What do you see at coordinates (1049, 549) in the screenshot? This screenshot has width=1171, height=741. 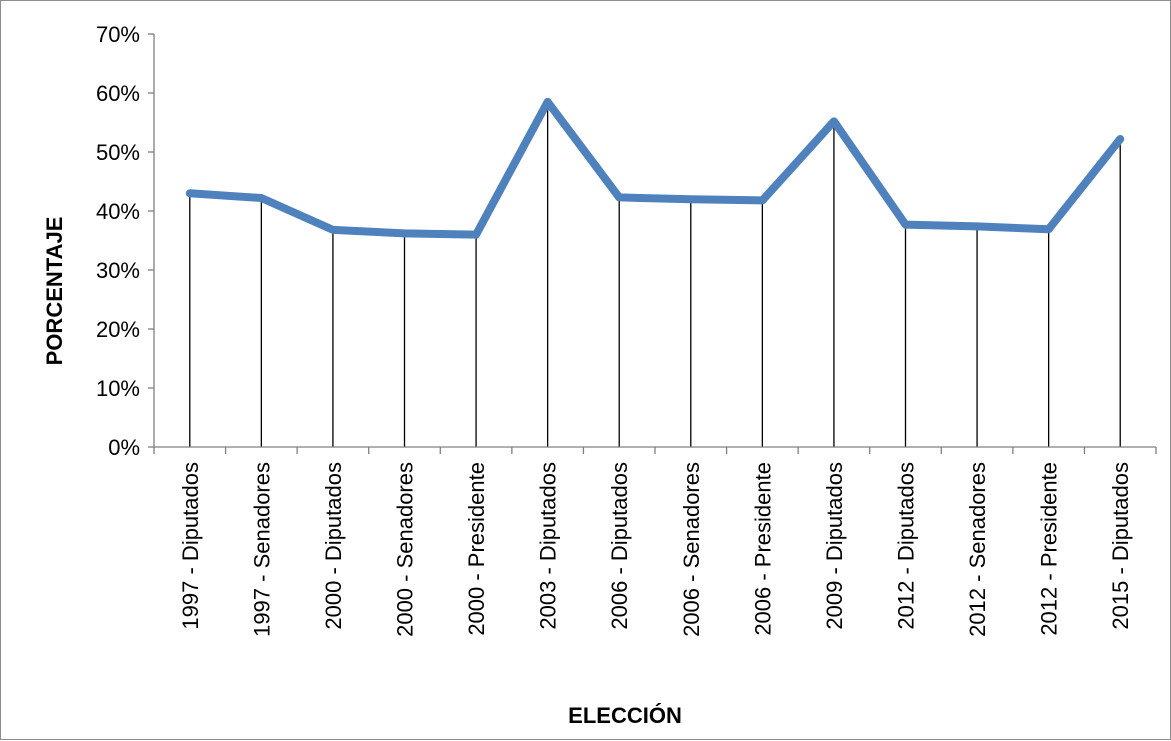 I see `x-tick-label: 2012 - Presidente` at bounding box center [1049, 549].